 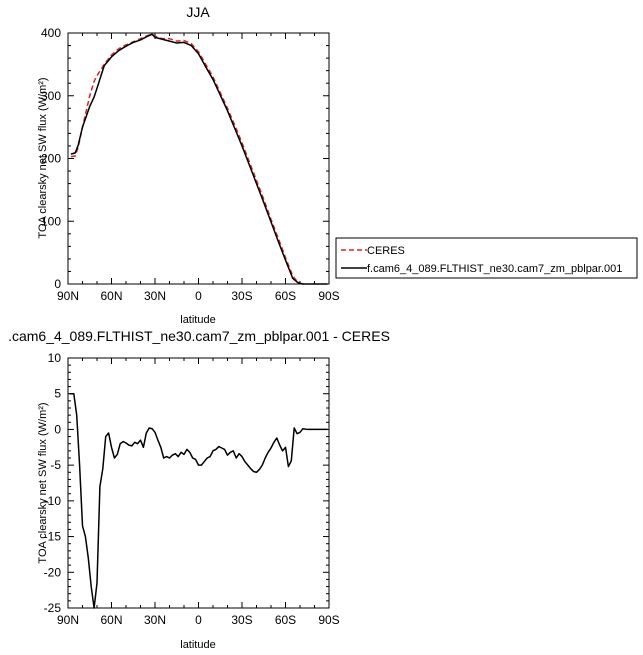 What do you see at coordinates (55, 358) in the screenshot?
I see `bottom-ytick-label: 10` at bounding box center [55, 358].